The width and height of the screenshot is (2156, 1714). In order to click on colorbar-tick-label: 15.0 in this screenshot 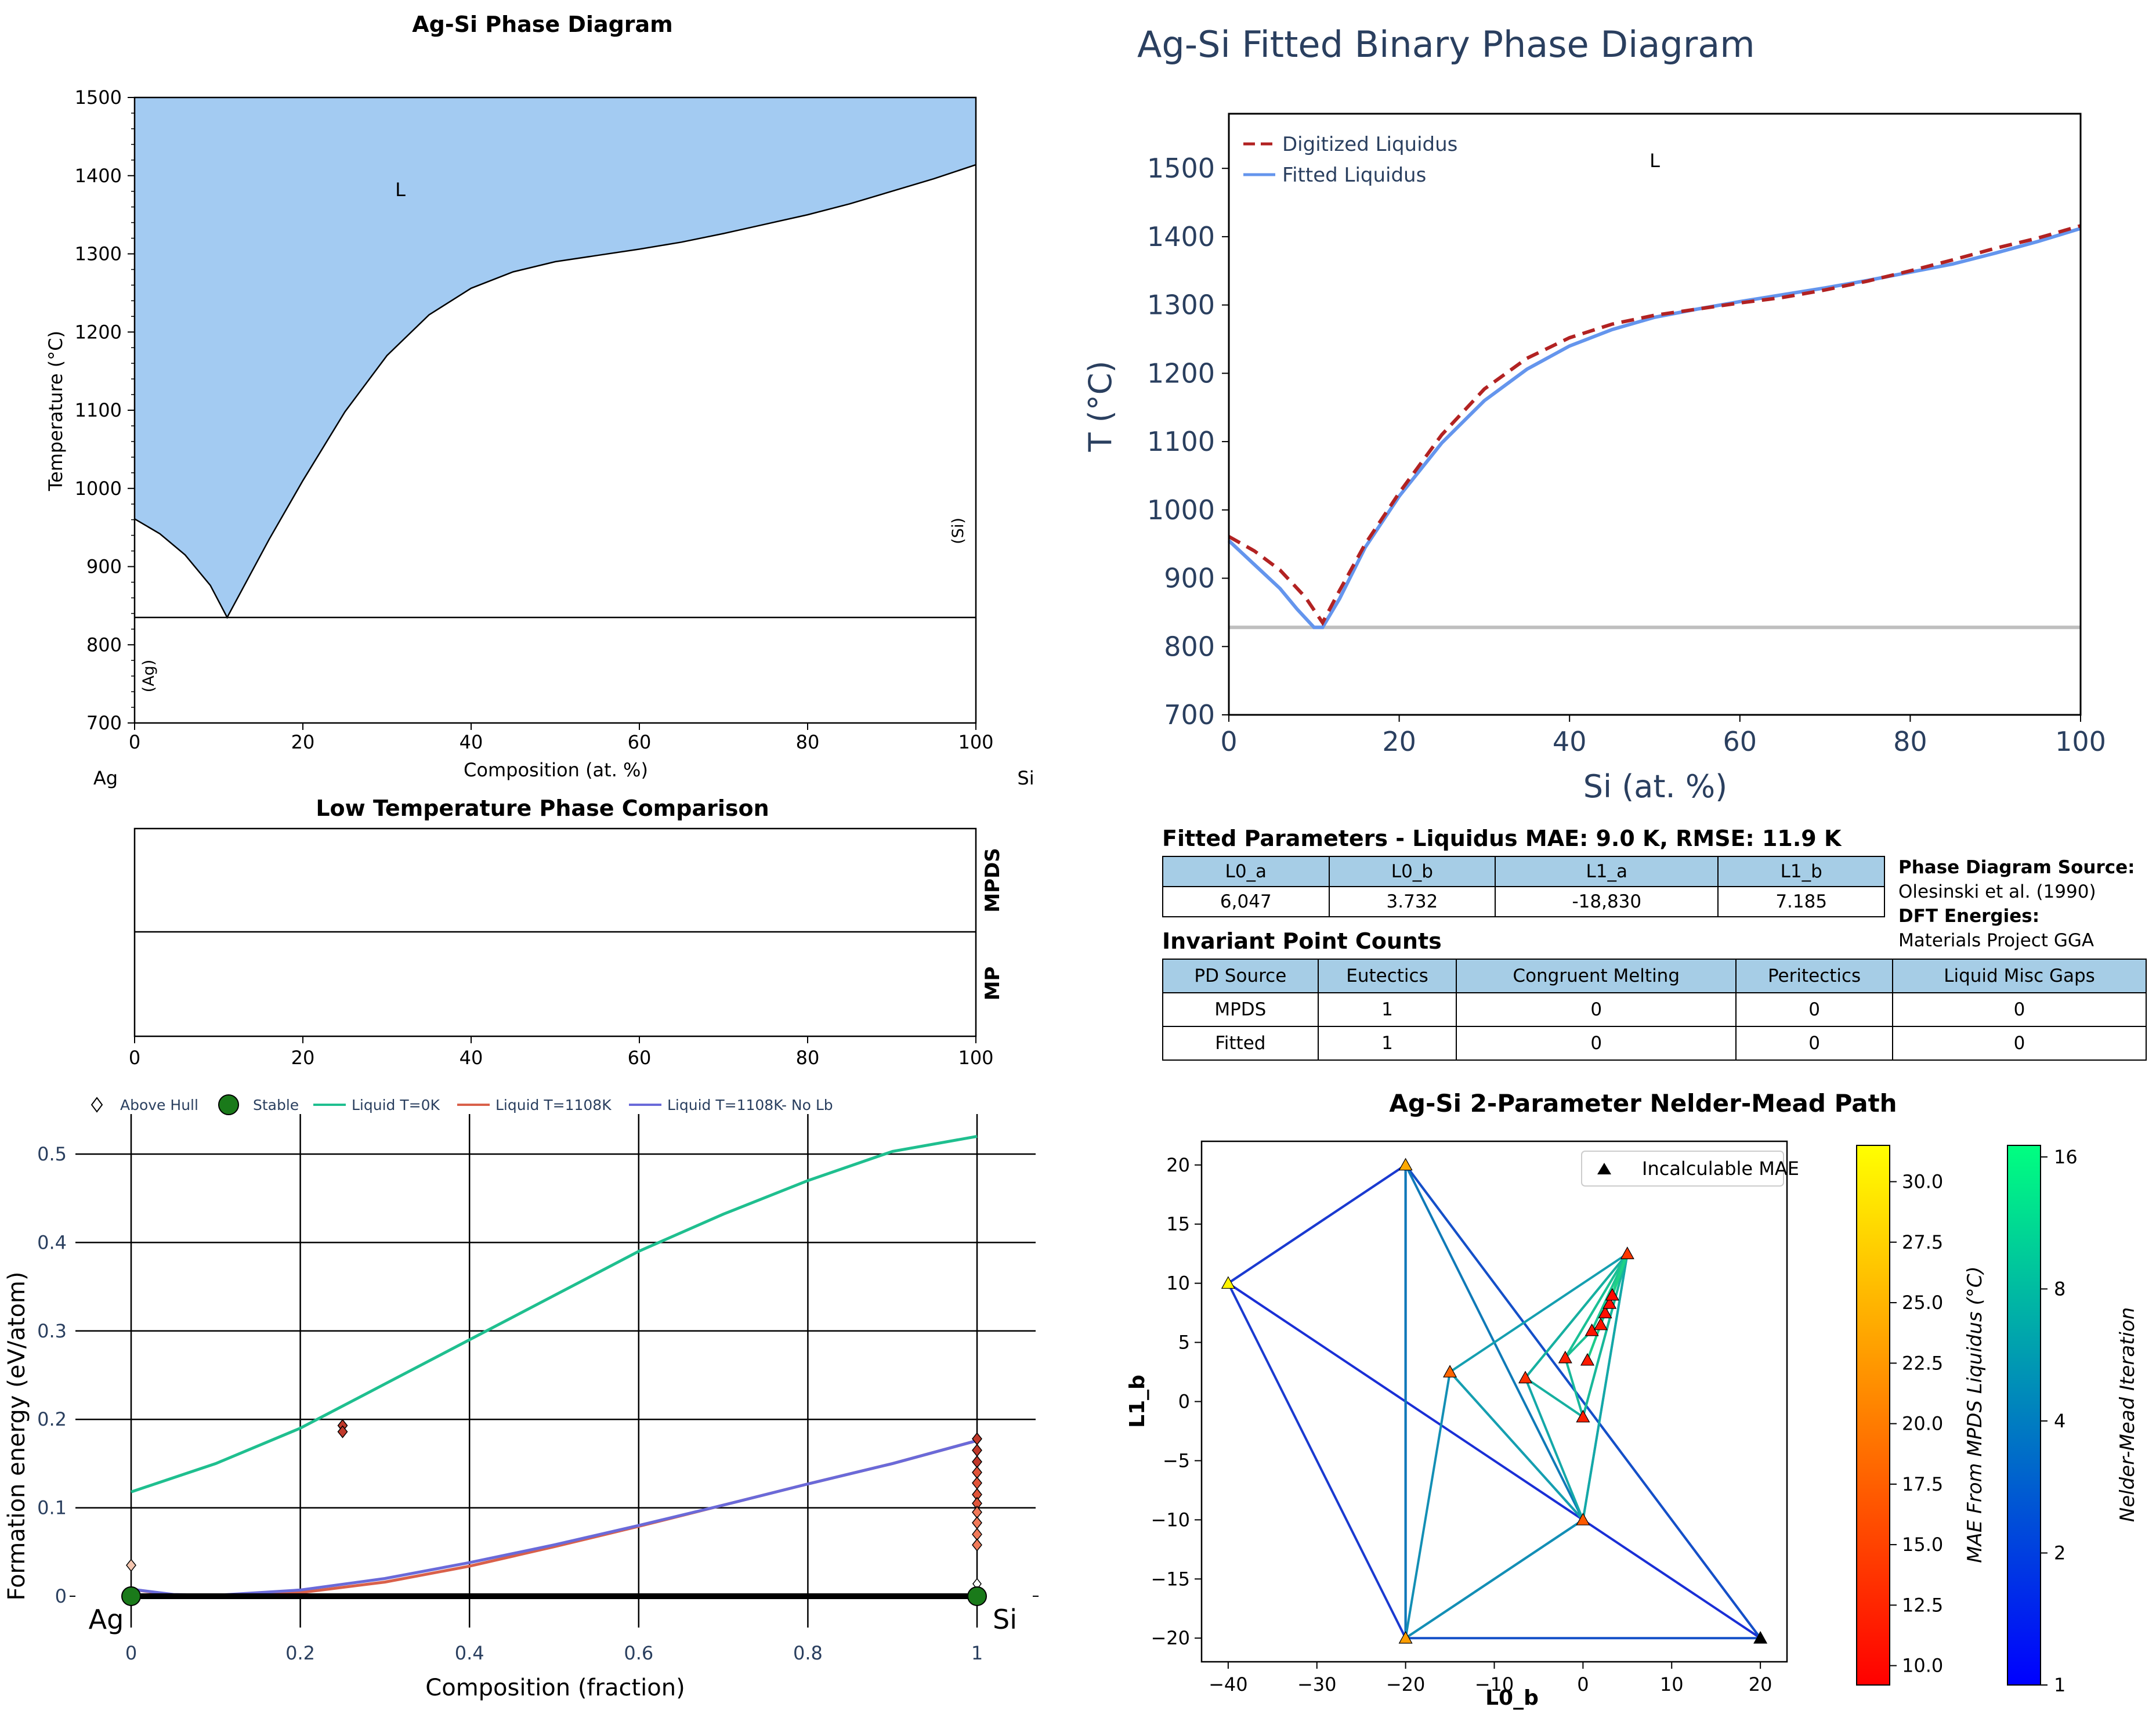, I will do `click(1922, 1545)`.